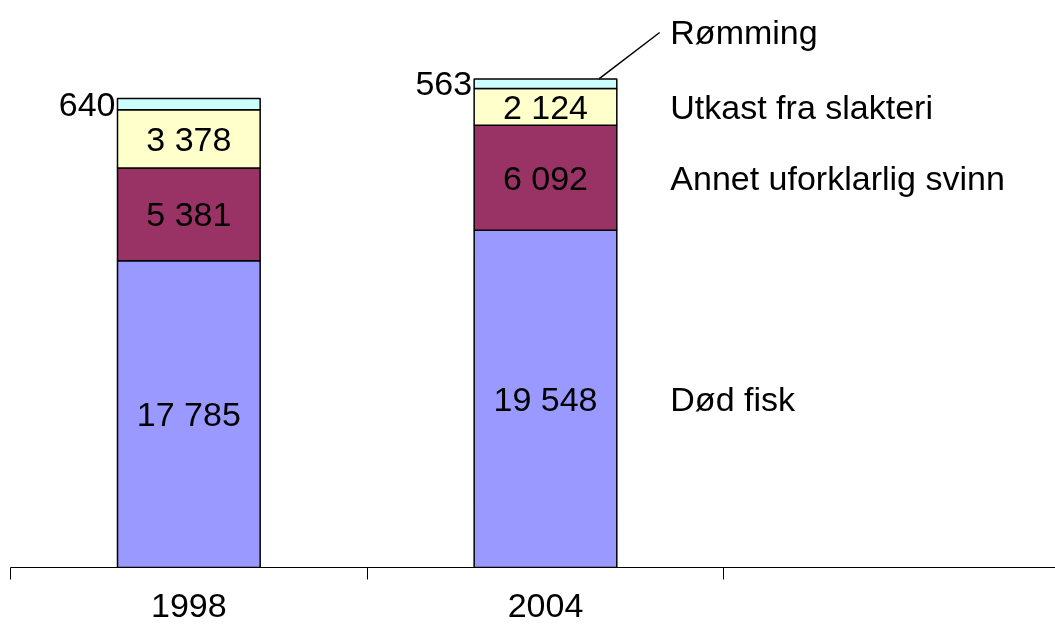  What do you see at coordinates (801, 106) in the screenshot?
I see `series-label: Utkast fra slakteri` at bounding box center [801, 106].